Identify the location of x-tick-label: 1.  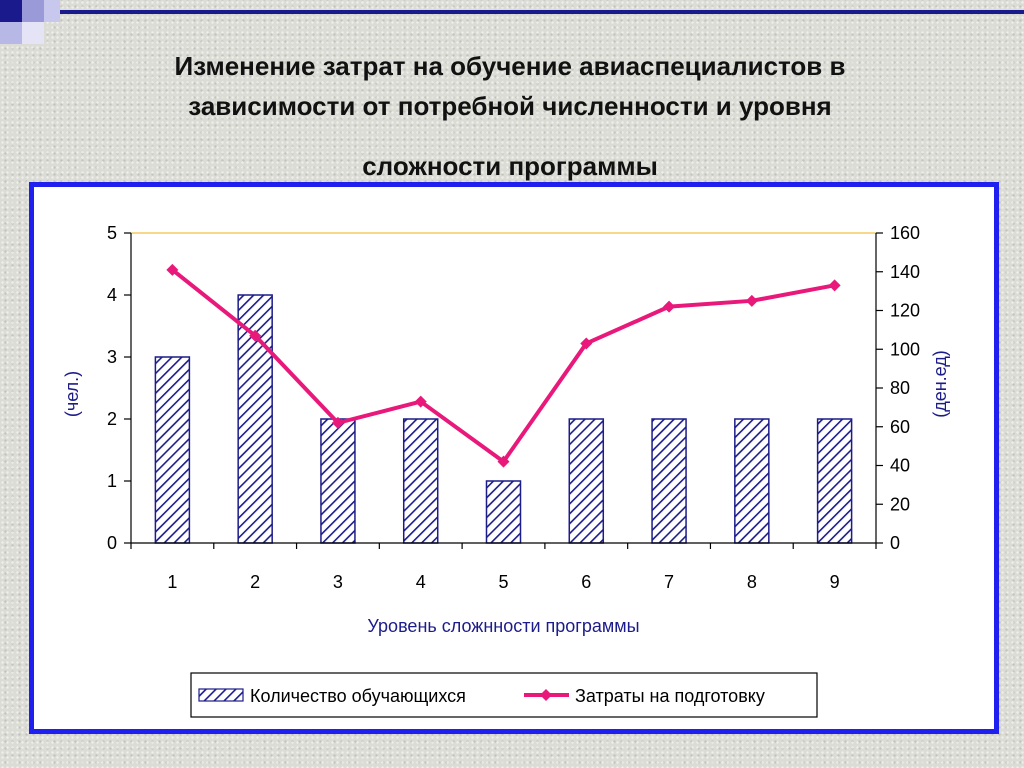
(172, 582).